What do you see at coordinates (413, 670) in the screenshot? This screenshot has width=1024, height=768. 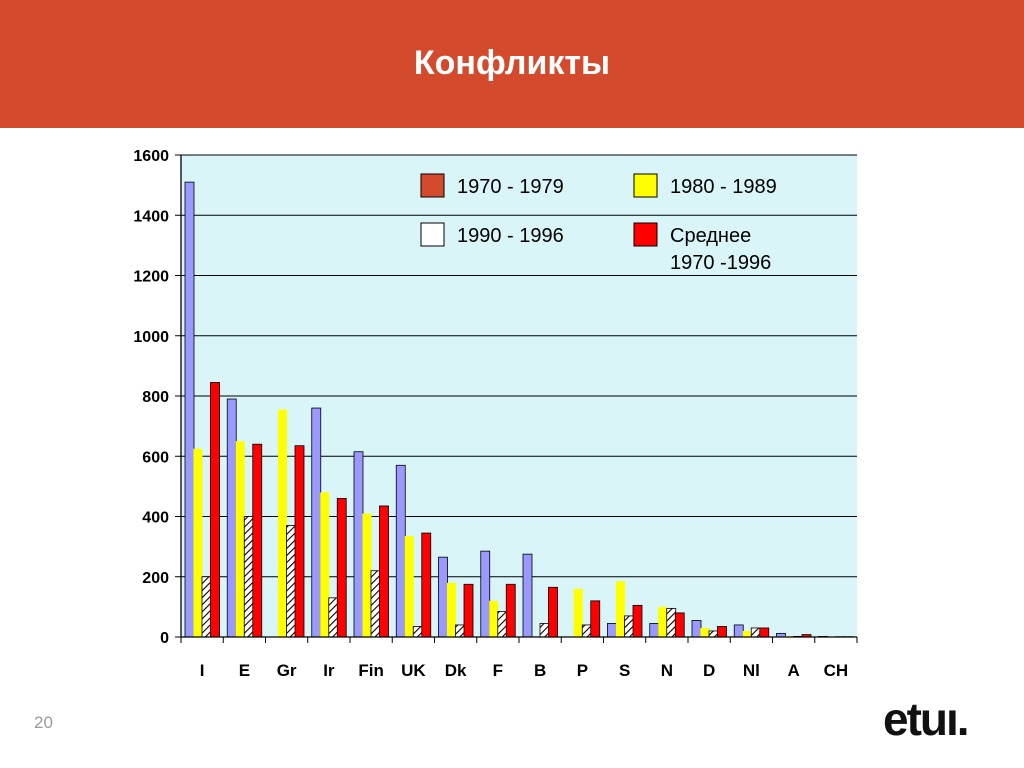 I see `x-tick-label: UK` at bounding box center [413, 670].